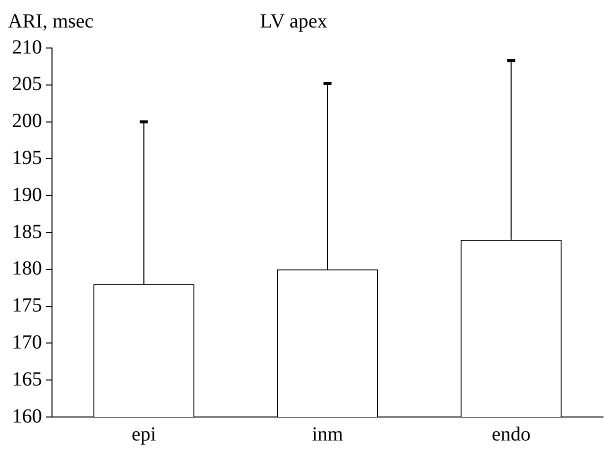  What do you see at coordinates (27, 342) in the screenshot?
I see `y-tick-label: 170` at bounding box center [27, 342].